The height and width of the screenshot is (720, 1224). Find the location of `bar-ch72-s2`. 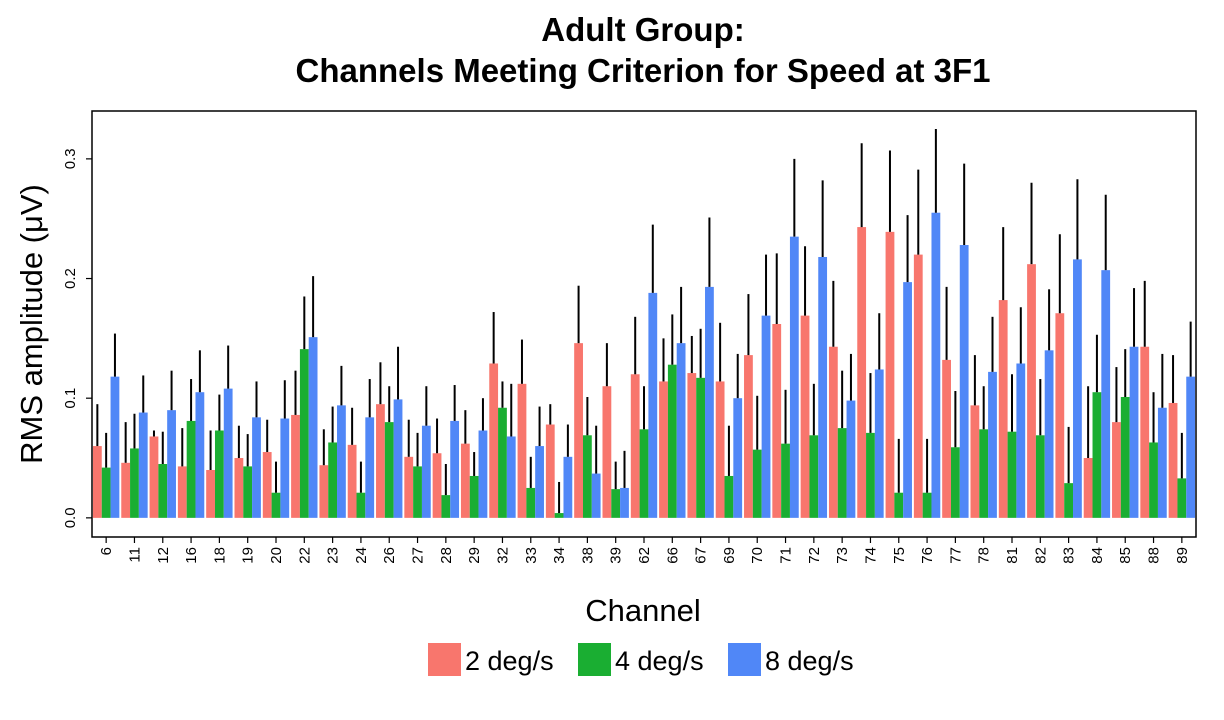

bar-ch72-s2 is located at coordinates (814, 476).